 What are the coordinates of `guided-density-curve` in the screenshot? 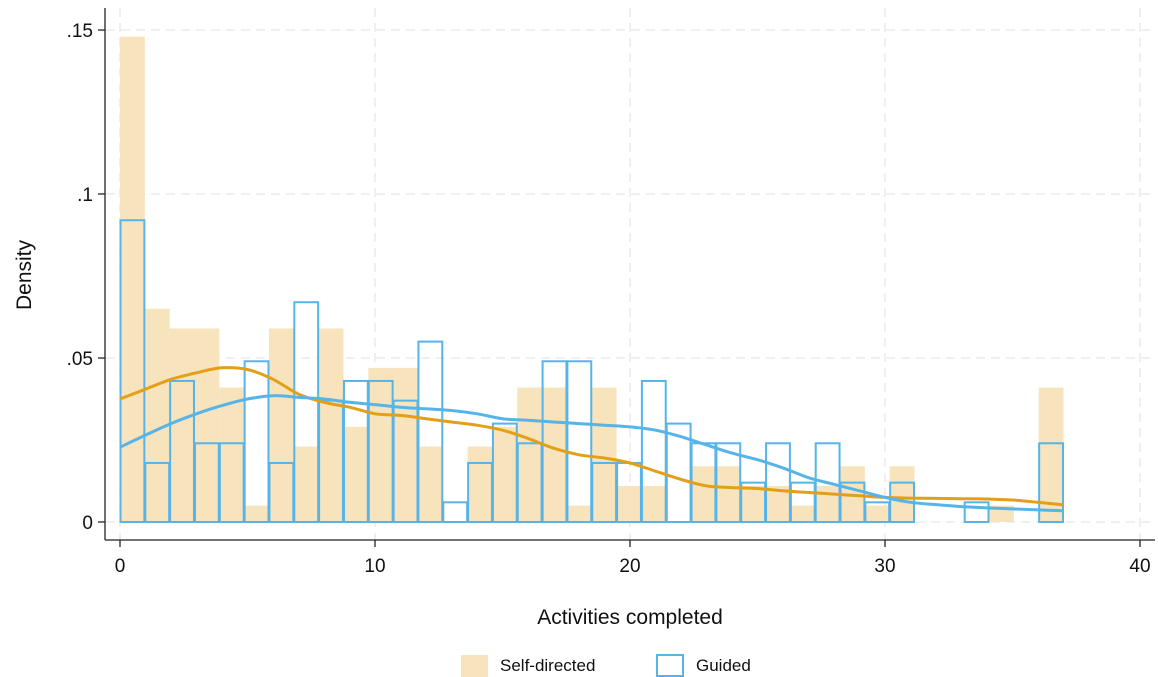 It's located at (591, 453).